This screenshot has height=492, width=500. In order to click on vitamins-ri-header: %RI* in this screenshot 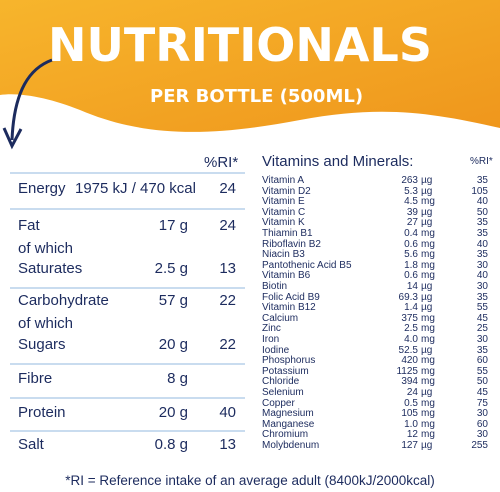, I will do `click(481, 161)`.